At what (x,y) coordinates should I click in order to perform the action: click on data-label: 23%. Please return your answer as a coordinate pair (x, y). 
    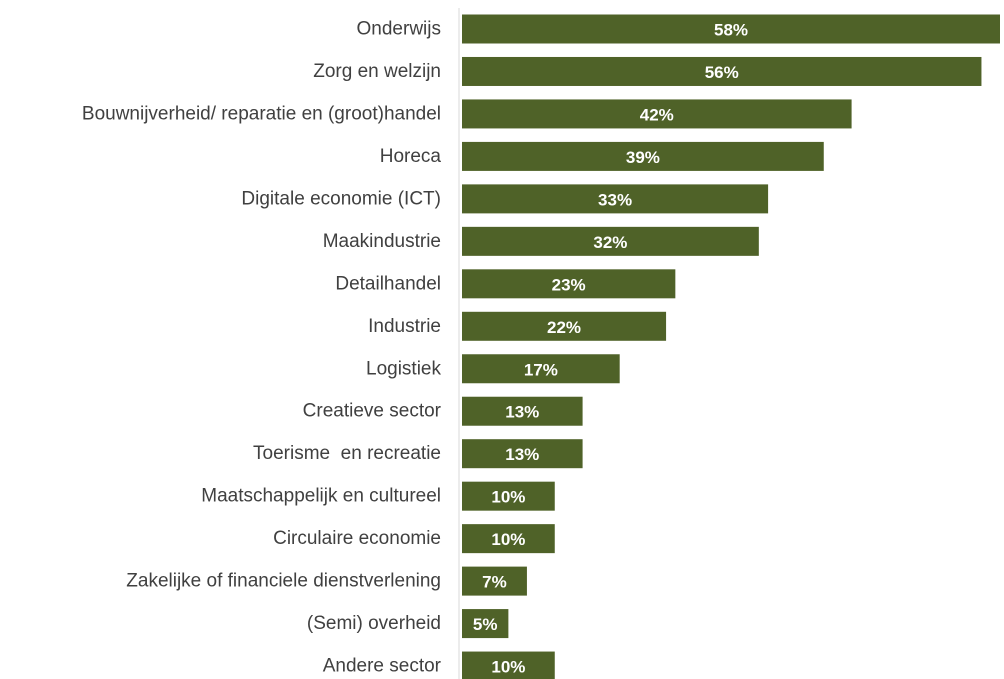
    Looking at the image, I should click on (569, 284).